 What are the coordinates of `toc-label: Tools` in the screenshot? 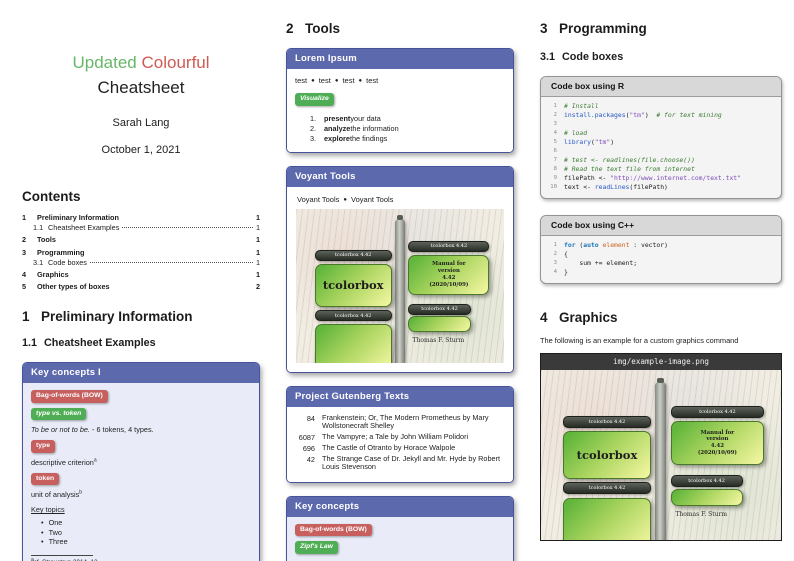 It's located at (46, 240).